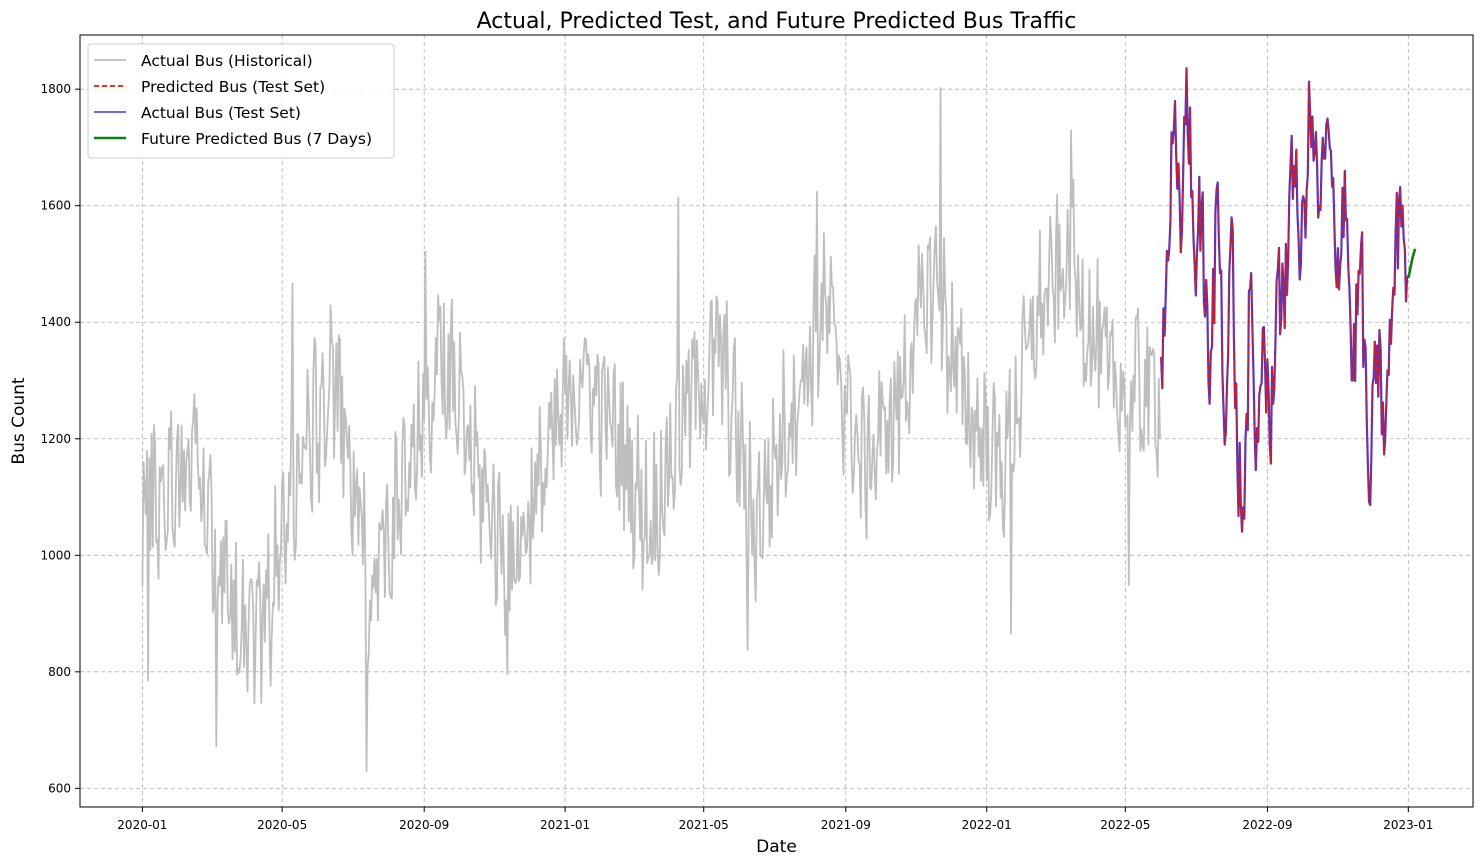 Image resolution: width=1484 pixels, height=865 pixels. I want to click on series-line-predicted-test, so click(1284, 300).